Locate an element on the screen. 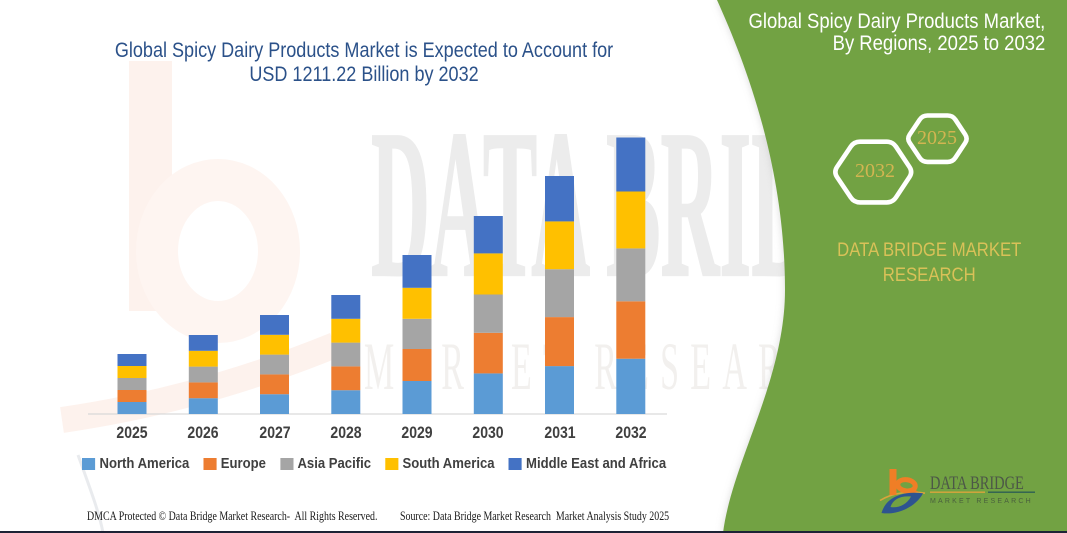  svg-text: MARKET RESEARCH is located at coordinates (981, 501).